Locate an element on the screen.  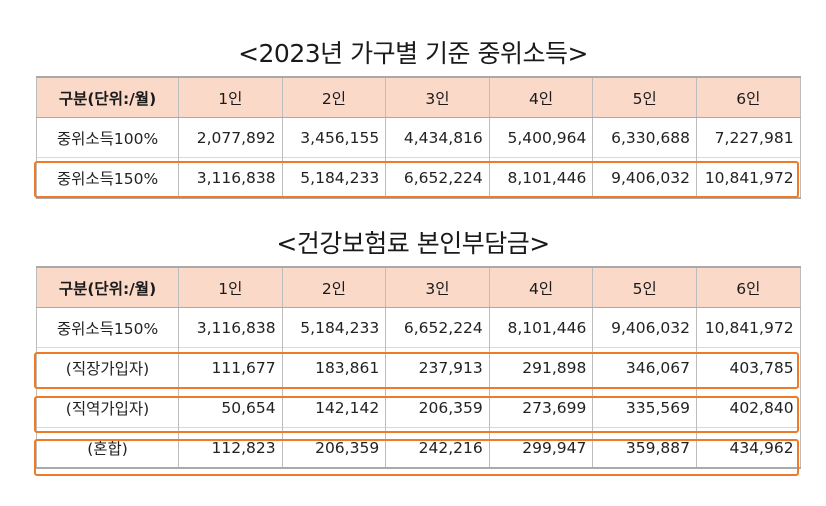
cell-value: 111,677 is located at coordinates (230, 367).